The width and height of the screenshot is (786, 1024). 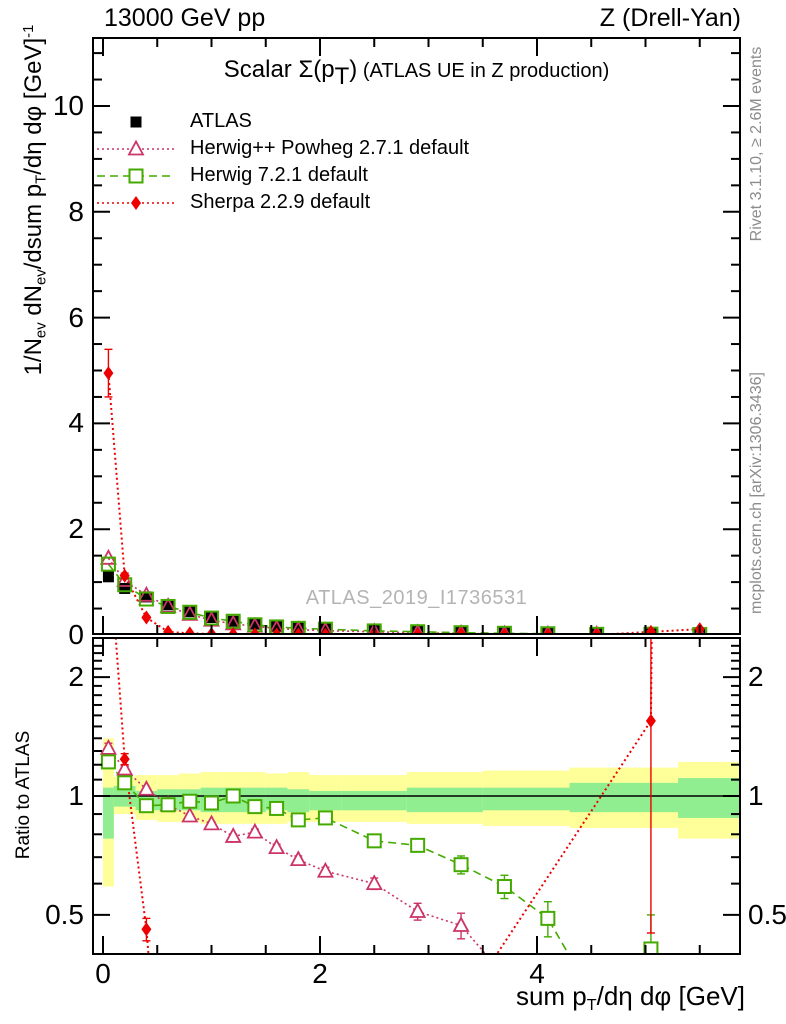 I want to click on analysis-id-watermark: ATLAS_2019_I1736531, so click(x=416, y=598).